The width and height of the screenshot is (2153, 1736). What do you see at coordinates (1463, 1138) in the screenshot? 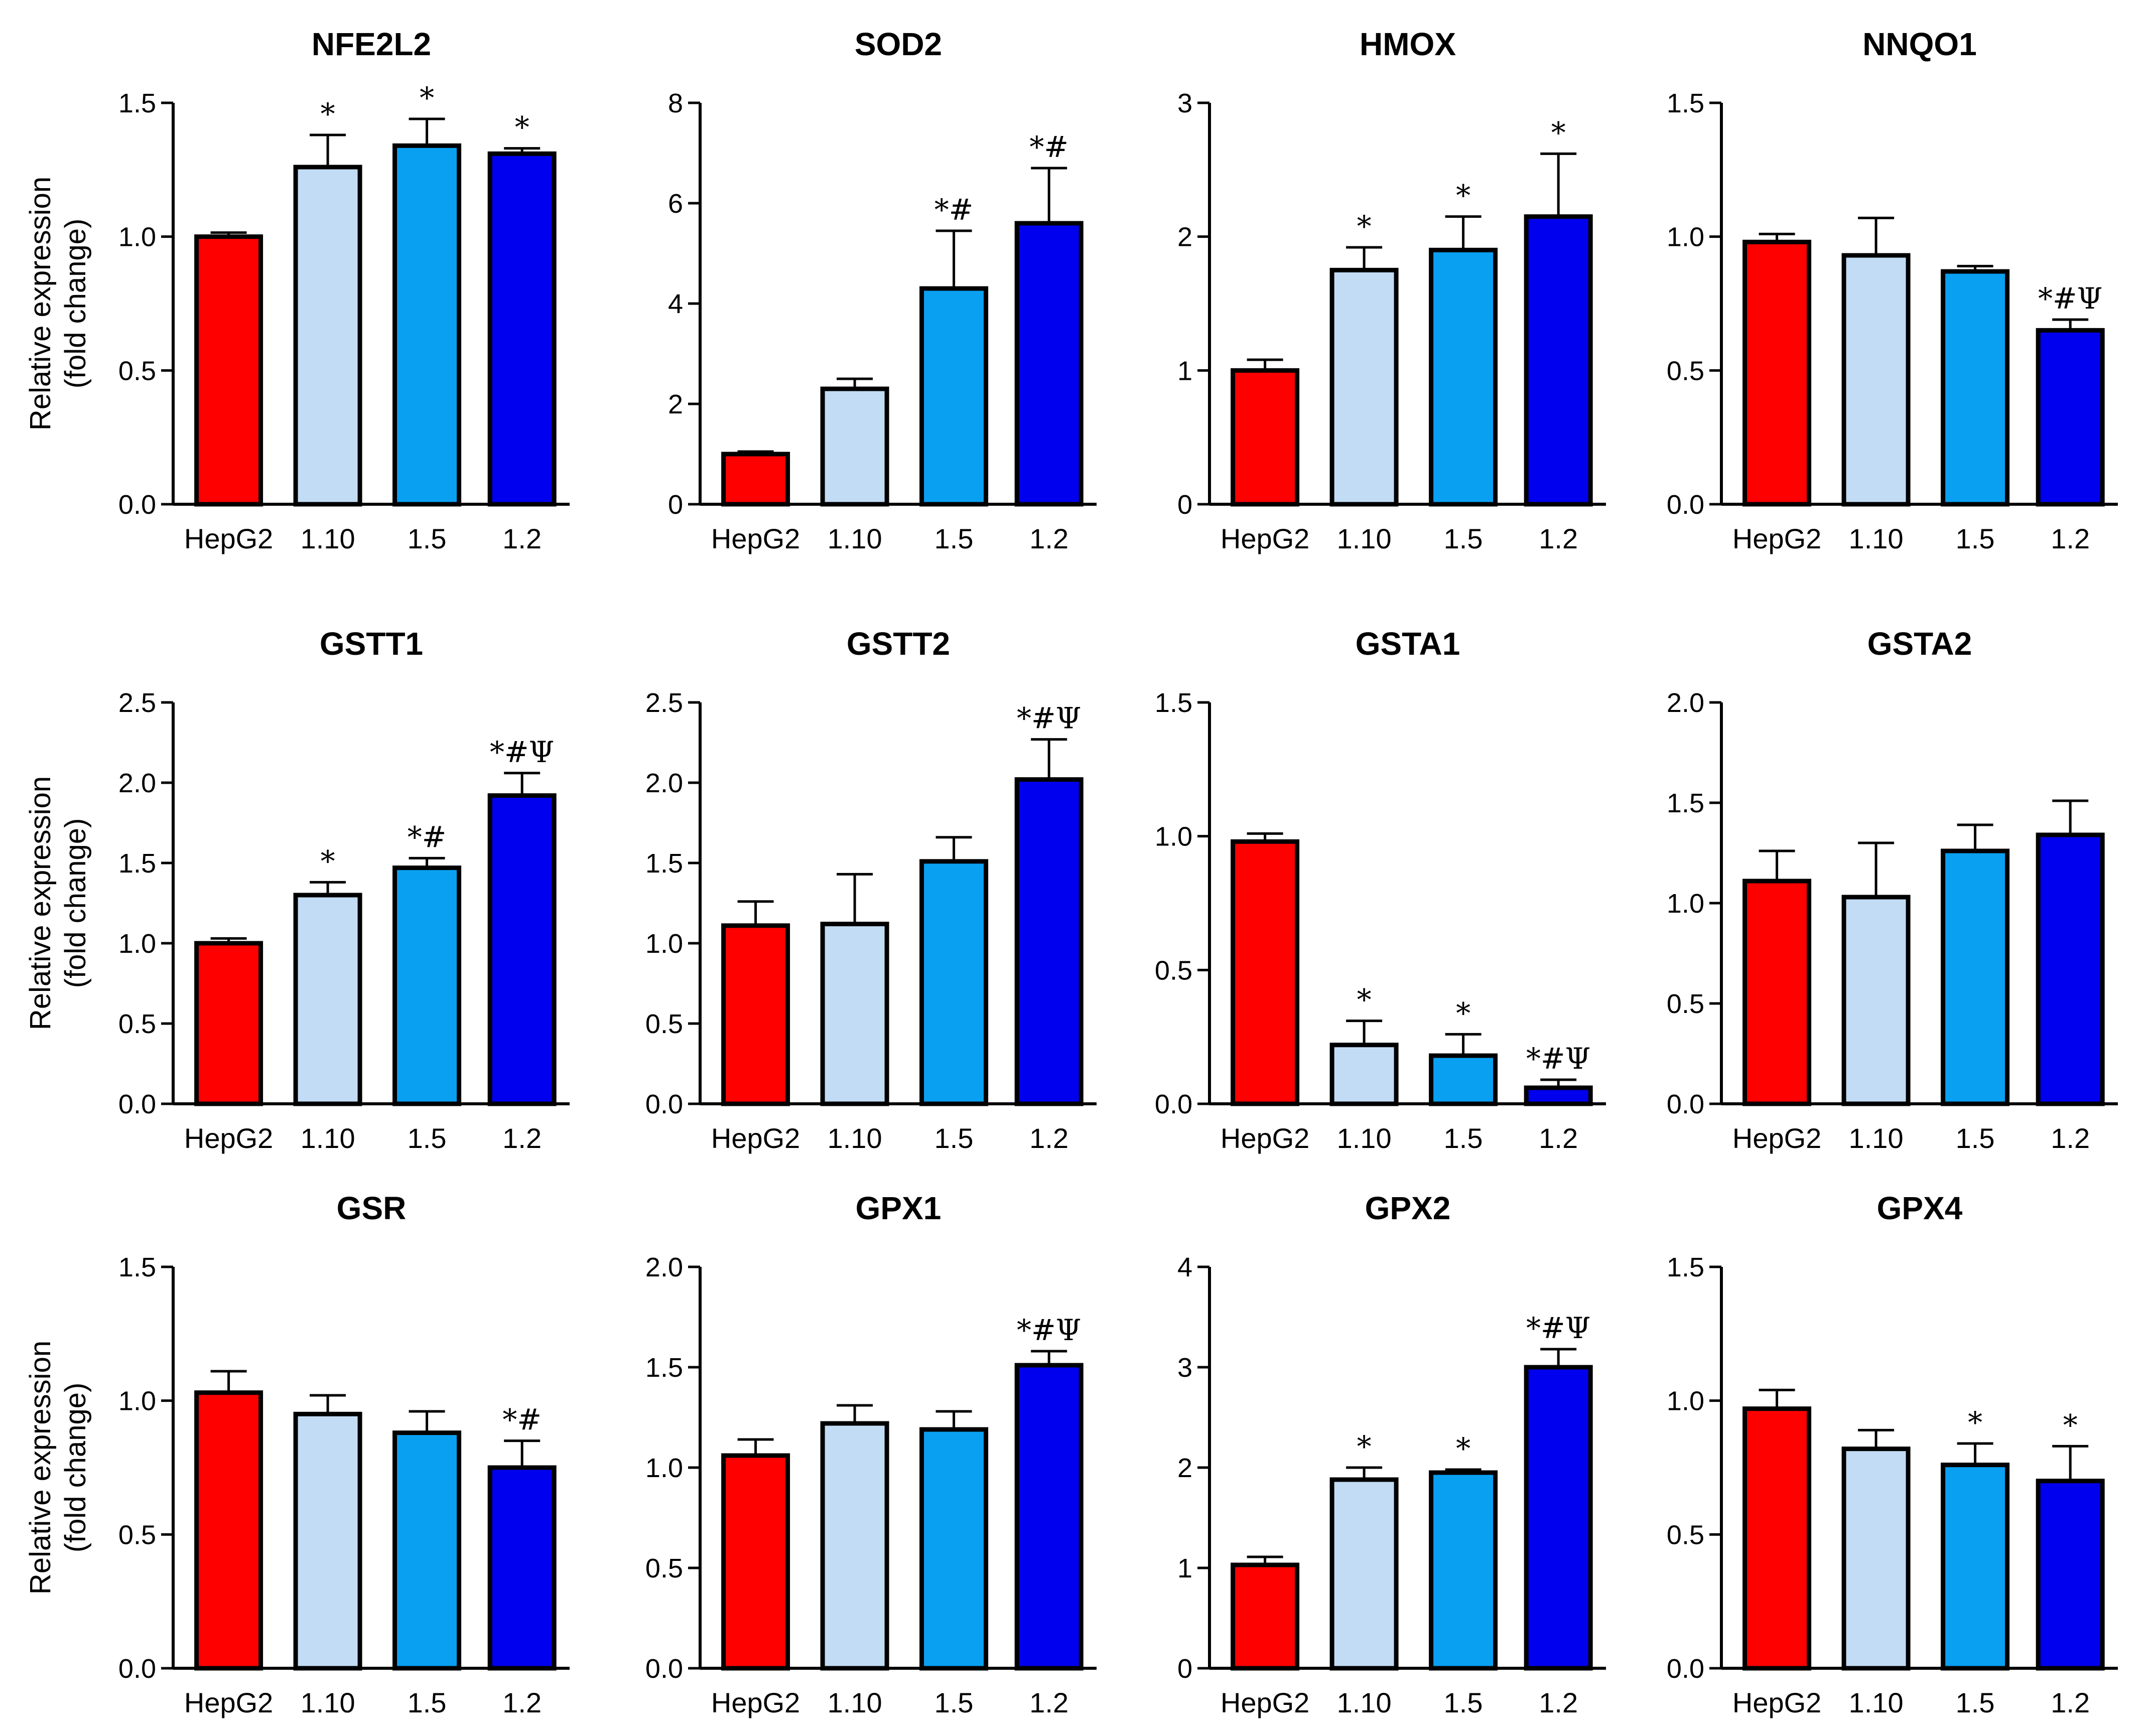
I see `category-label-gsta1-2: 1.5` at bounding box center [1463, 1138].